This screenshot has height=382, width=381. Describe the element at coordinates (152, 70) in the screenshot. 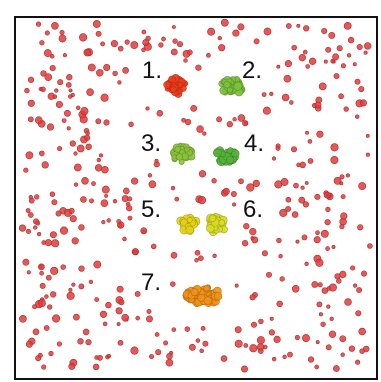

I see `label-1: 1.` at that location.